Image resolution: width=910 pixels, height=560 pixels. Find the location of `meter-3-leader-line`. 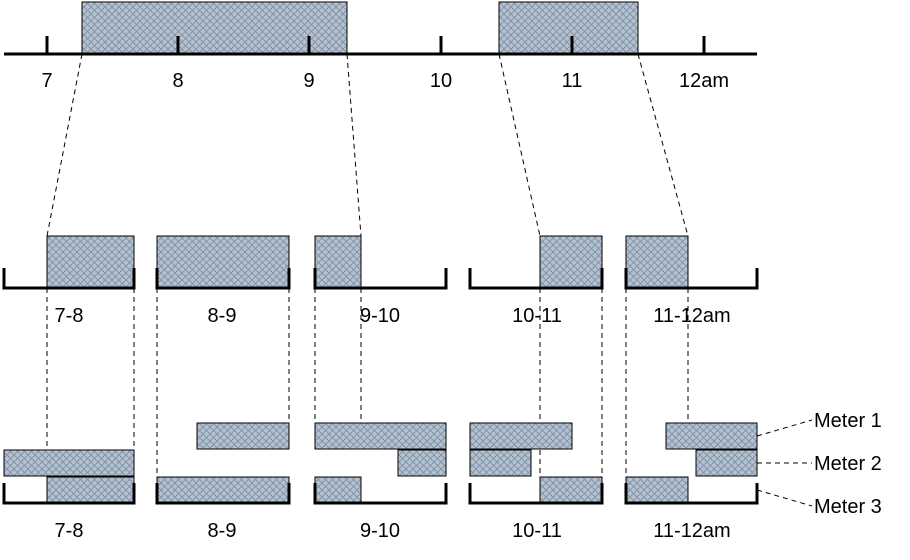

meter-3-leader-line is located at coordinates (784, 498).